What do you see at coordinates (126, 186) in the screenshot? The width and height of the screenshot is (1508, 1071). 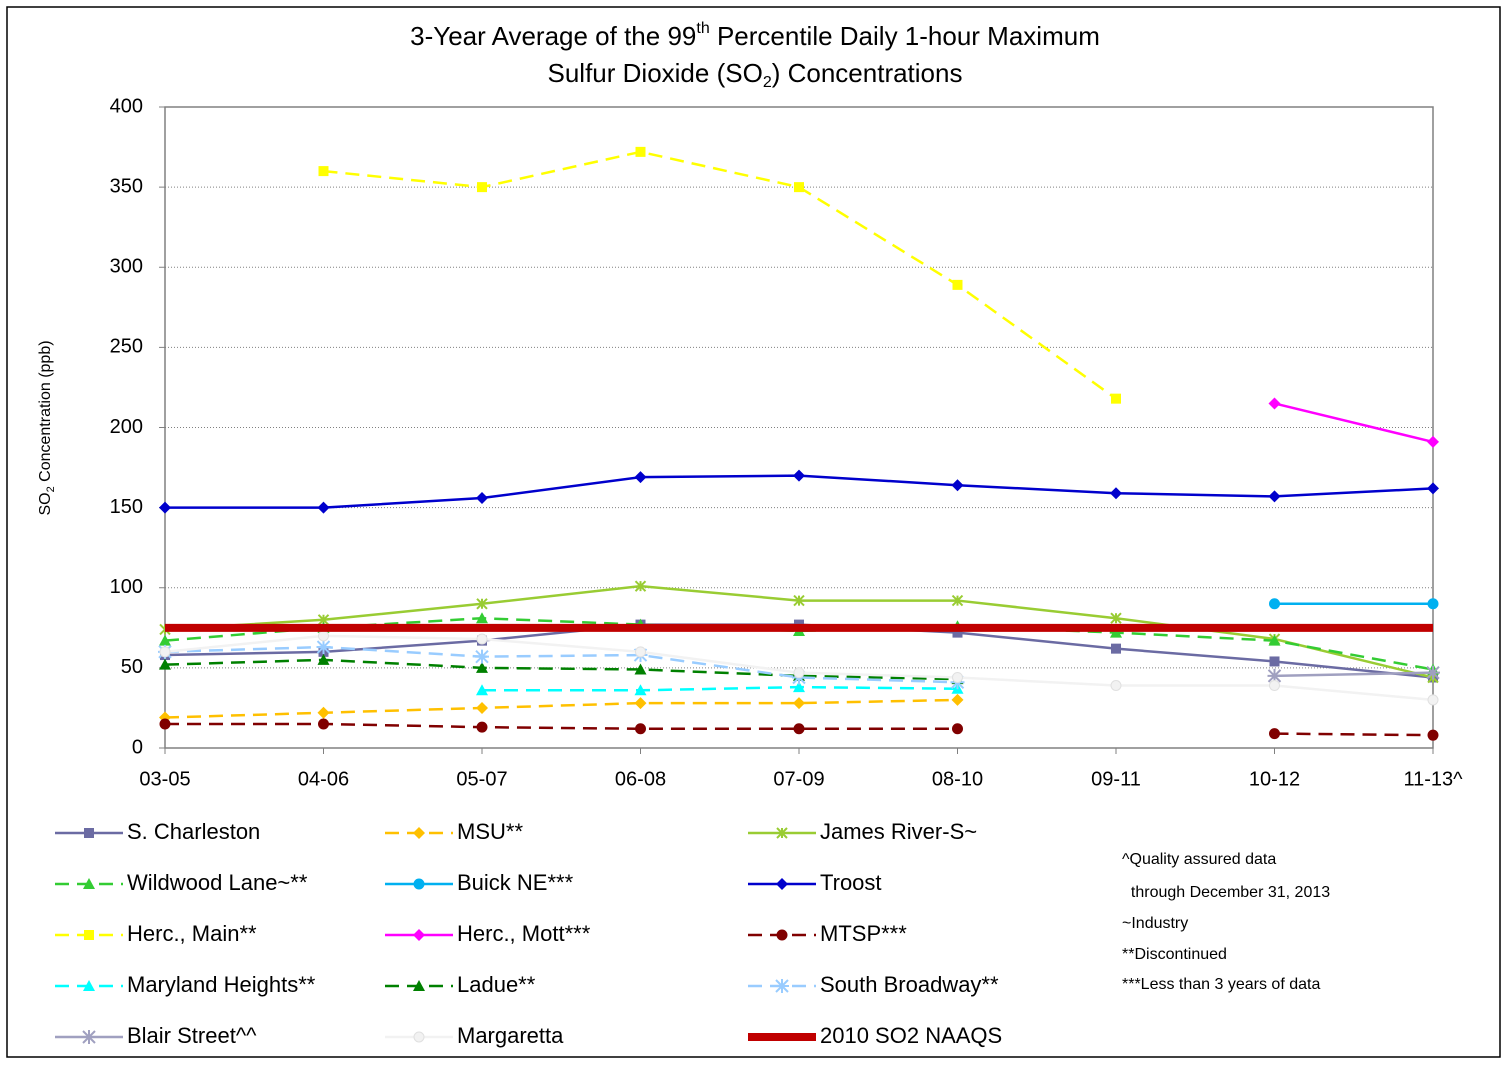 I see `y-tick-label: 350` at bounding box center [126, 186].